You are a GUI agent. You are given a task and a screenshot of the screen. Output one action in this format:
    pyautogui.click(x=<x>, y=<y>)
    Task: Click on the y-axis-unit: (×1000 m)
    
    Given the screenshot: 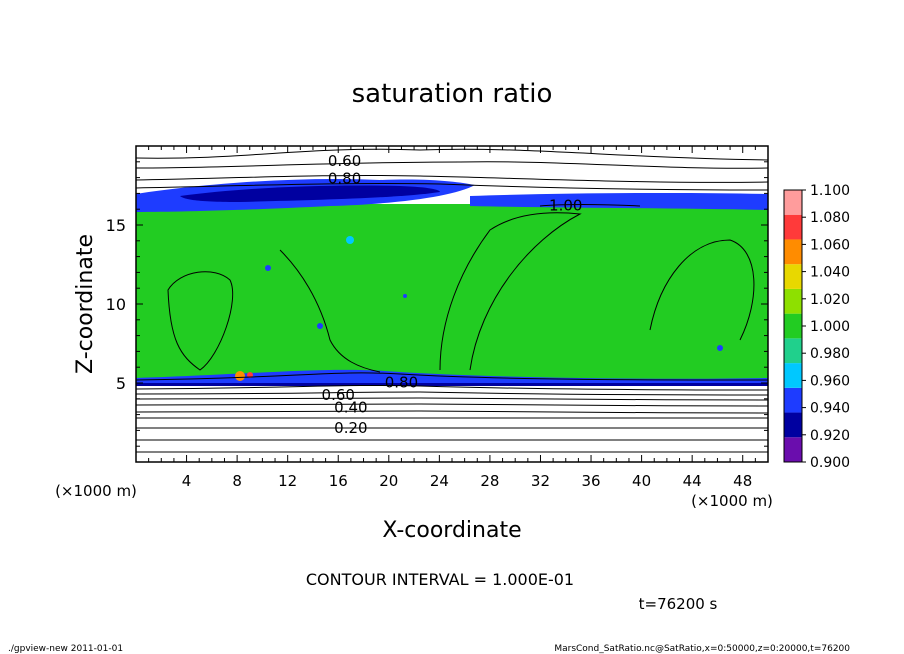 What is the action you would take?
    pyautogui.click(x=96, y=491)
    